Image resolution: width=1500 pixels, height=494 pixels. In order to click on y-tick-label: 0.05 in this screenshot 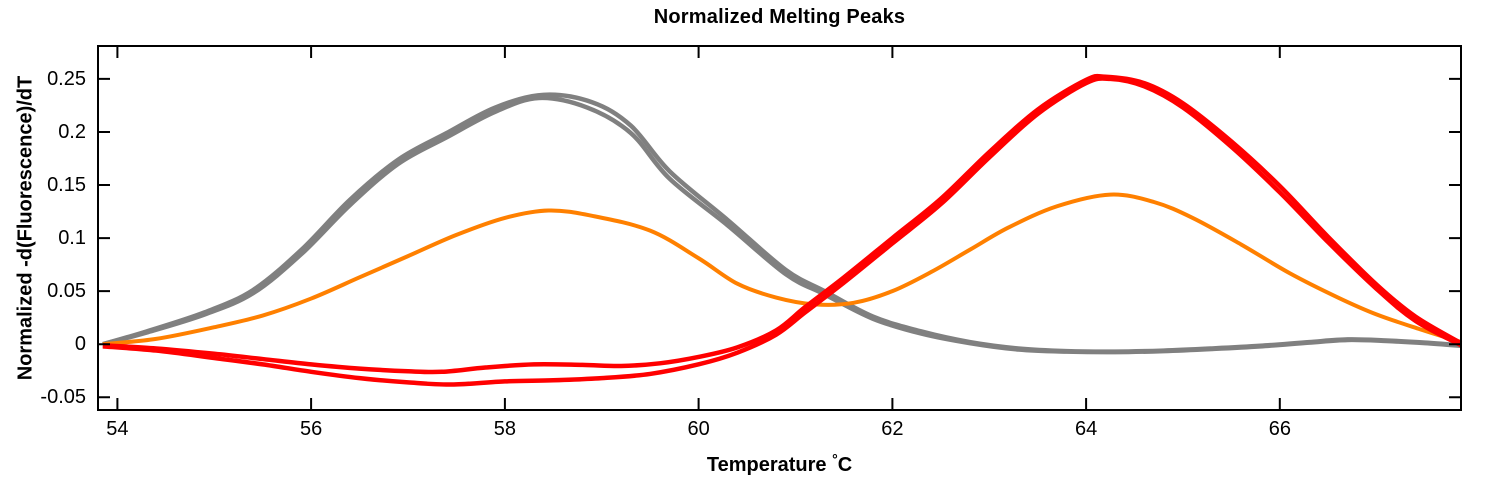, I will do `click(66, 291)`.